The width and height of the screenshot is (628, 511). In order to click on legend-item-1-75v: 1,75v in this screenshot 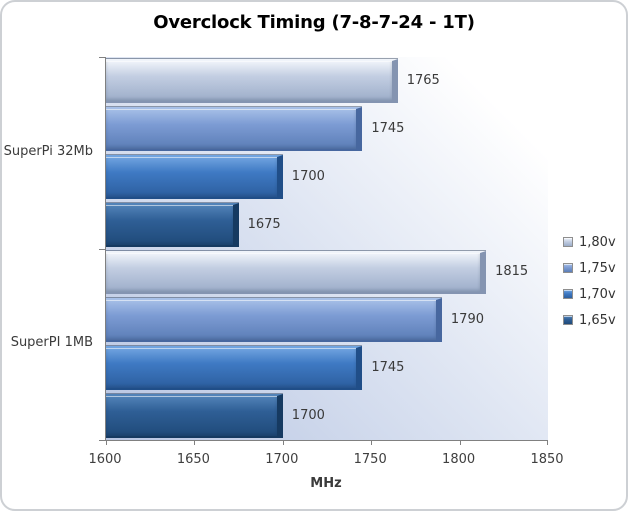, I will do `click(589, 268)`.